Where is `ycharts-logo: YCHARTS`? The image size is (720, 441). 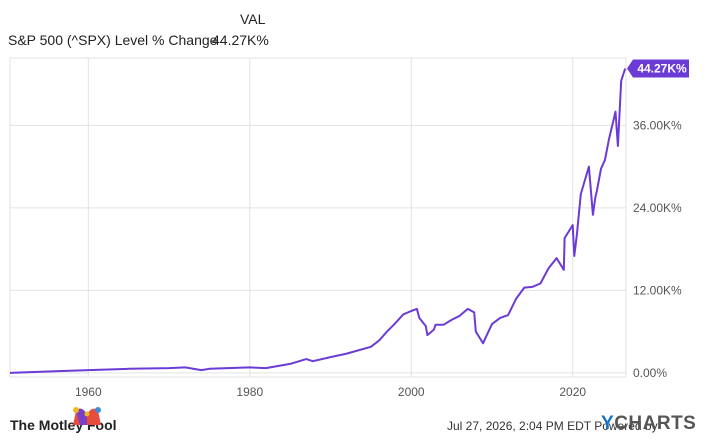 ycharts-logo: YCHARTS is located at coordinates (648, 424).